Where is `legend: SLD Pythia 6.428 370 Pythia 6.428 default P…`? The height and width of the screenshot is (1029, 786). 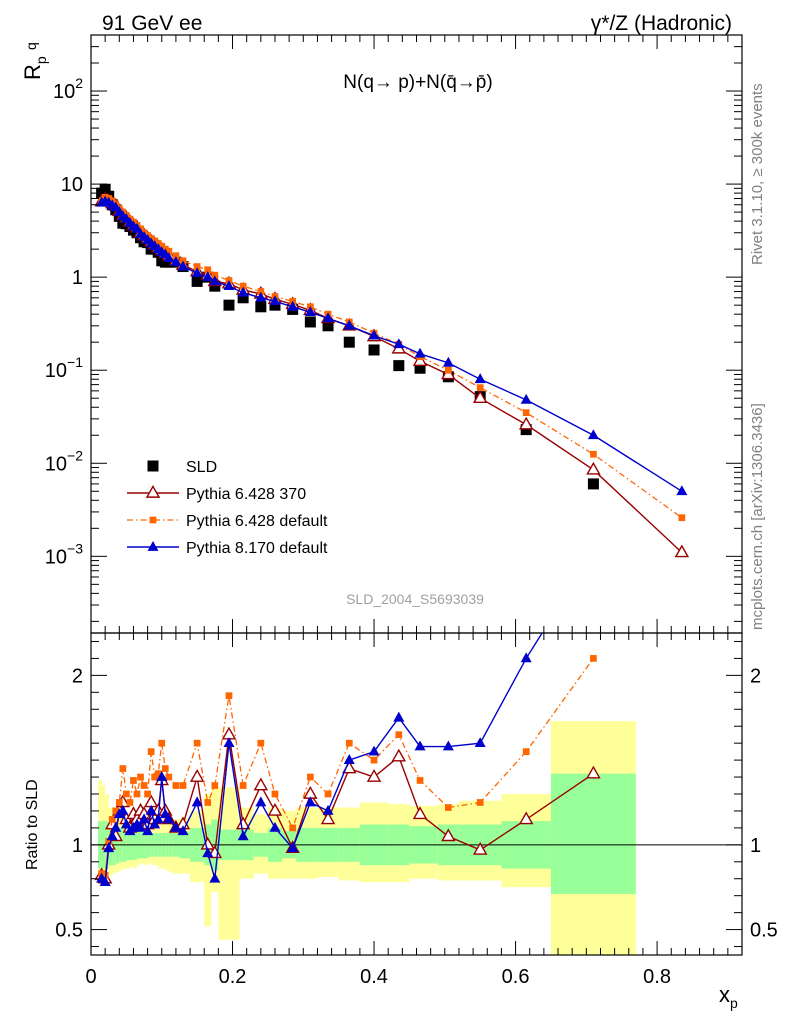 legend: SLD Pythia 6.428 370 Pythia 6.428 default P… is located at coordinates (227, 508).